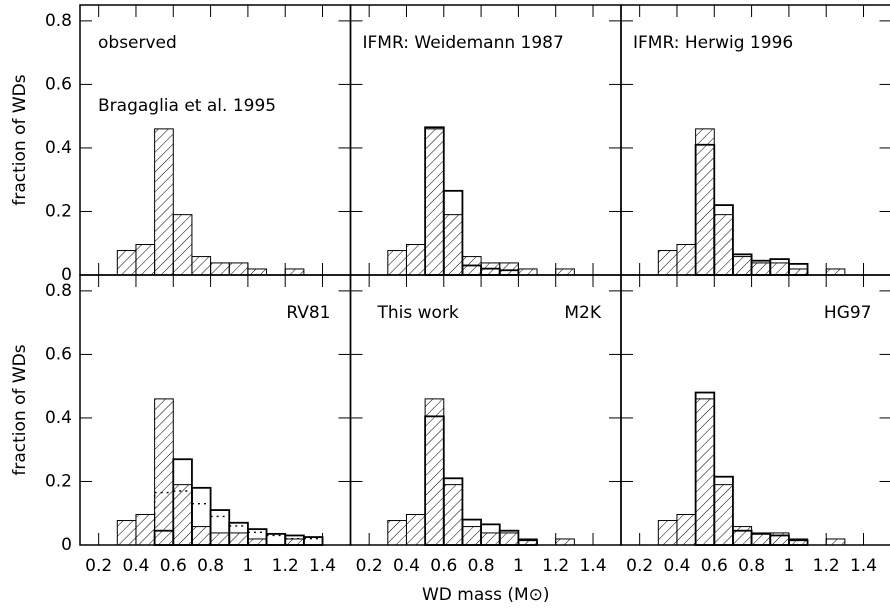 The height and width of the screenshot is (615, 890). I want to click on panel-label: IFMR: Weidemann 1987, so click(463, 43).